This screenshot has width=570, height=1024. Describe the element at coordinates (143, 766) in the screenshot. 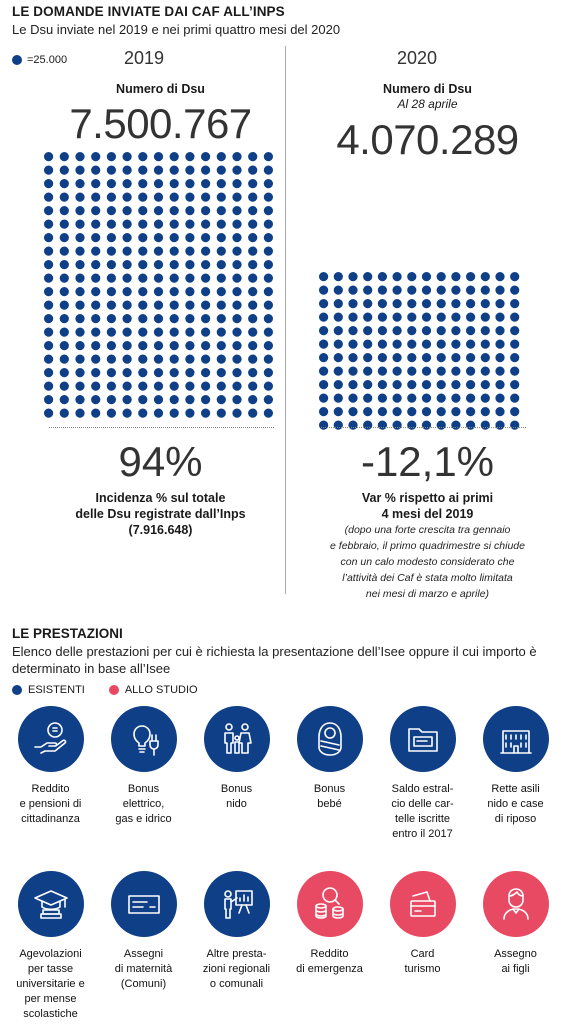

I see `benefit-bonus-elettrico: Bonus elettrico, gas e idrico` at that location.